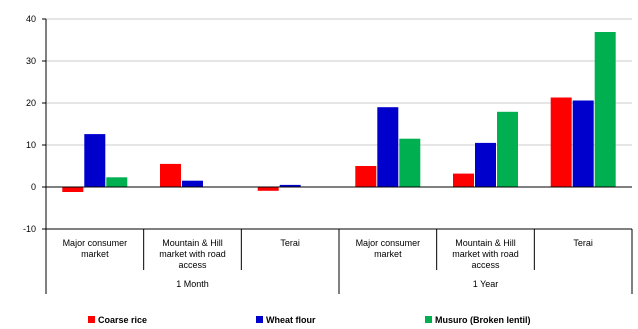  I want to click on group-label: 1 Year, so click(486, 284).